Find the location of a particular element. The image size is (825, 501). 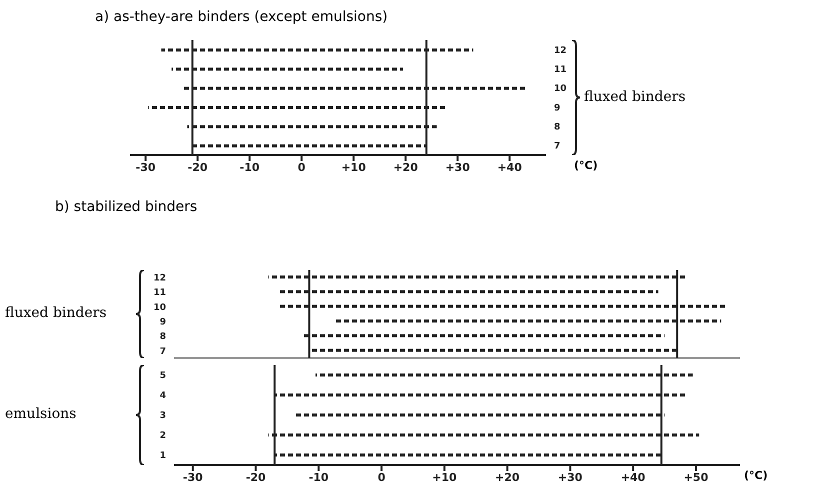

y-tick-label: 3 is located at coordinates (163, 416).